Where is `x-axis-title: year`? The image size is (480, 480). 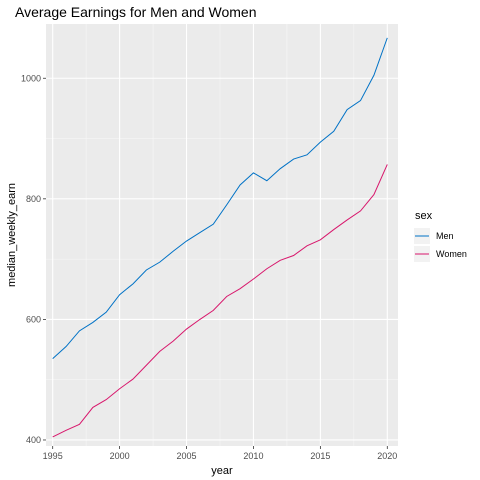 x-axis-title: year is located at coordinates (222, 471).